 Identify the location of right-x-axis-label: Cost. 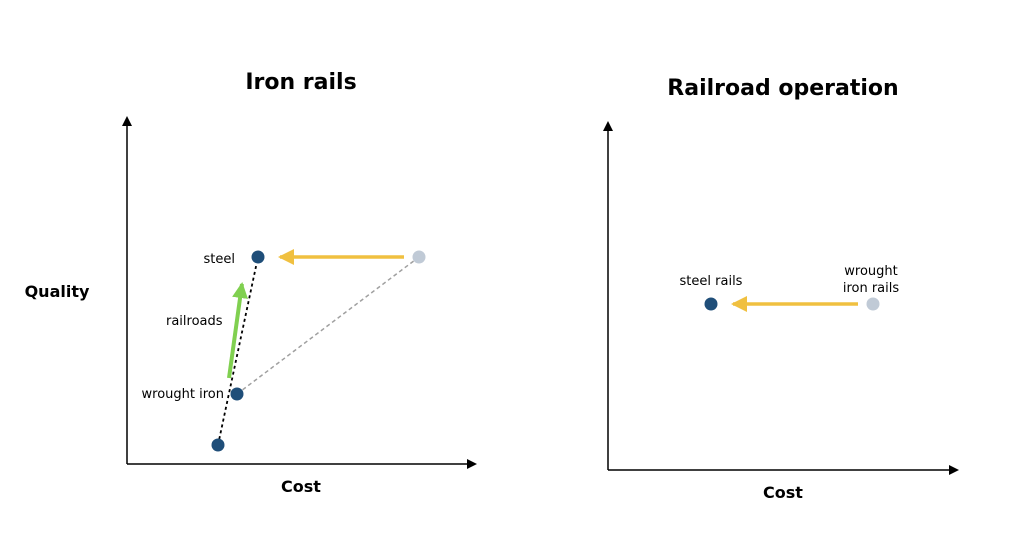
(783, 492).